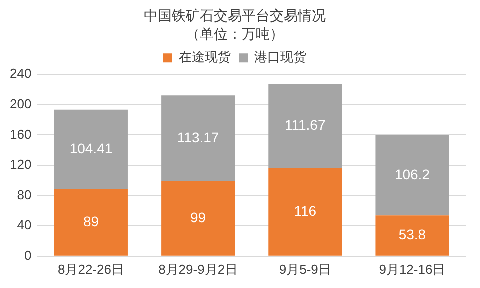  Describe the element at coordinates (28, 255) in the screenshot. I see `y-tick-label: 0` at that location.